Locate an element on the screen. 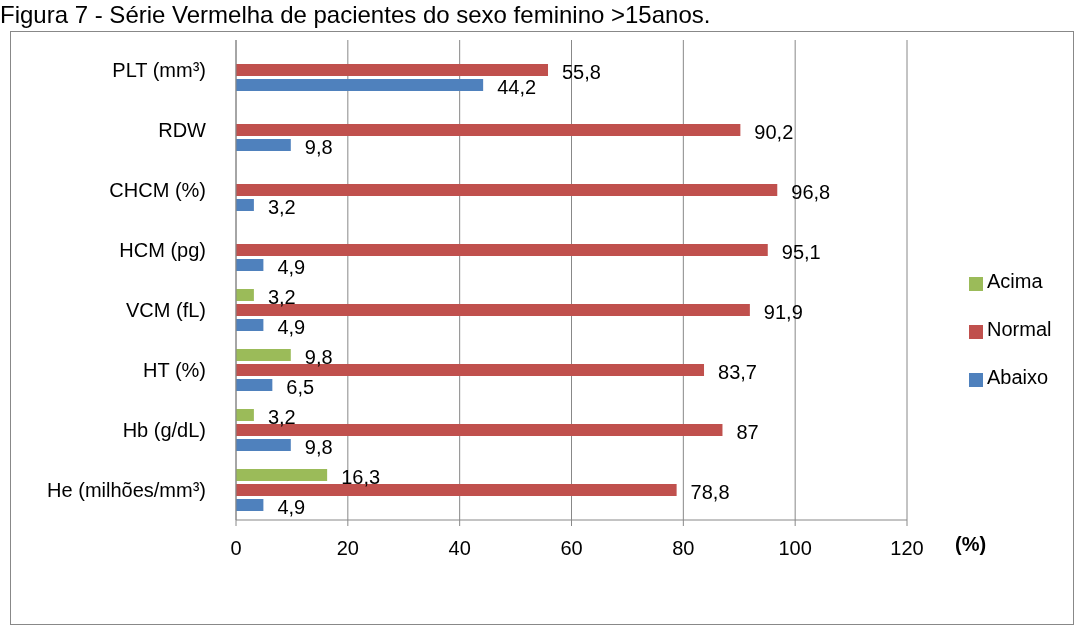 This screenshot has width=1078, height=628. x-tick-label: 100 is located at coordinates (795, 548).